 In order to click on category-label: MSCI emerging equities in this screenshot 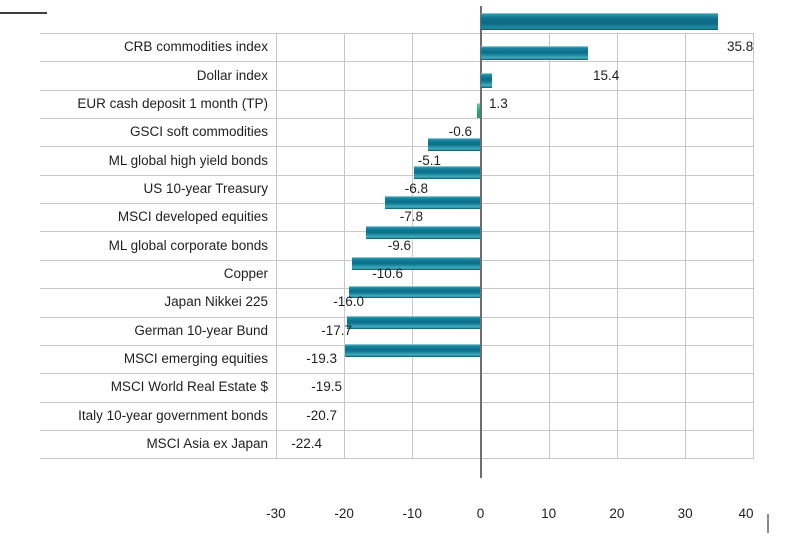, I will do `click(195, 358)`.